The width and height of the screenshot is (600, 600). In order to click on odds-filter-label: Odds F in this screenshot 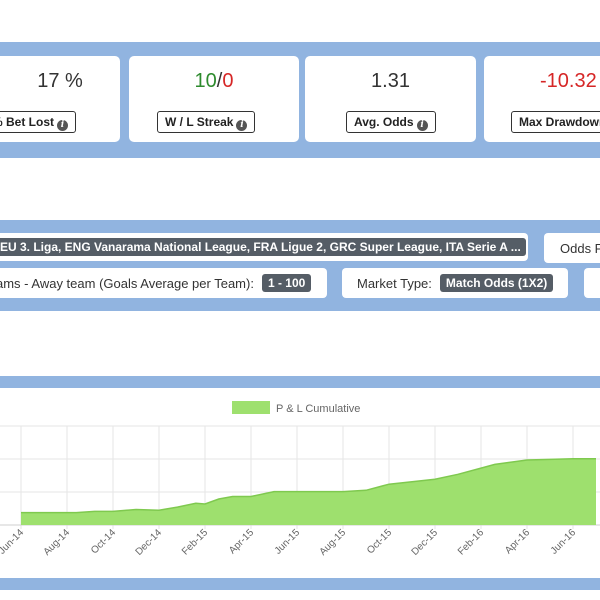, I will do `click(580, 248)`.